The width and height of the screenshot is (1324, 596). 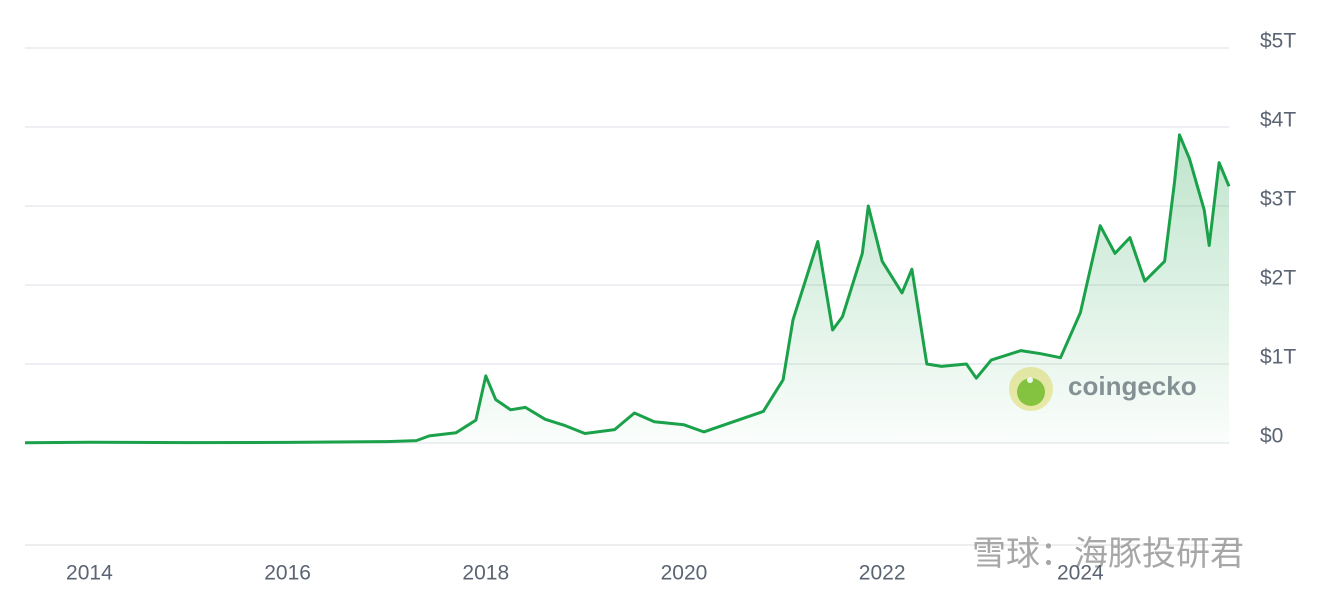 I want to click on overlay-watermark: 雪球：海豚投研君, so click(x=1108, y=554).